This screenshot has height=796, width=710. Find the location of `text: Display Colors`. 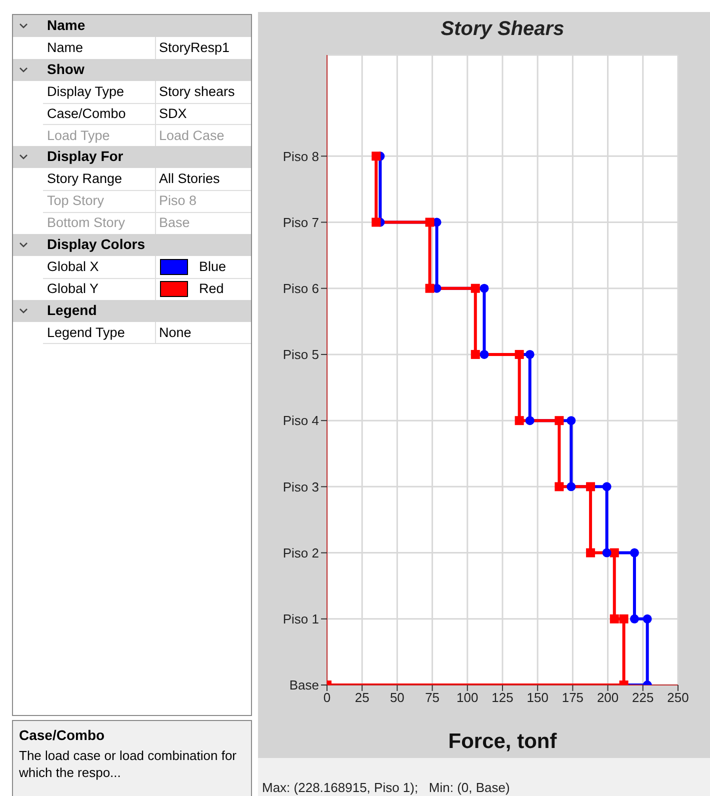

text: Display Colors is located at coordinates (96, 244).